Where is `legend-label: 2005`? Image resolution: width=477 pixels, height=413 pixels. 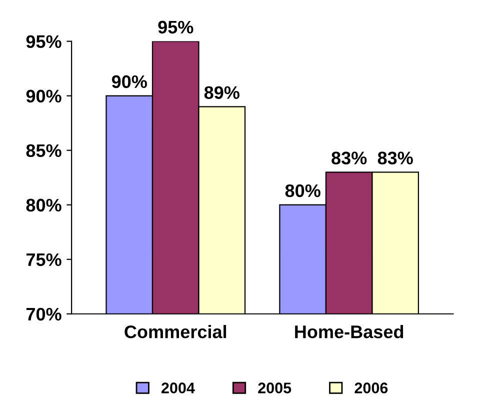 legend-label: 2005 is located at coordinates (275, 388).